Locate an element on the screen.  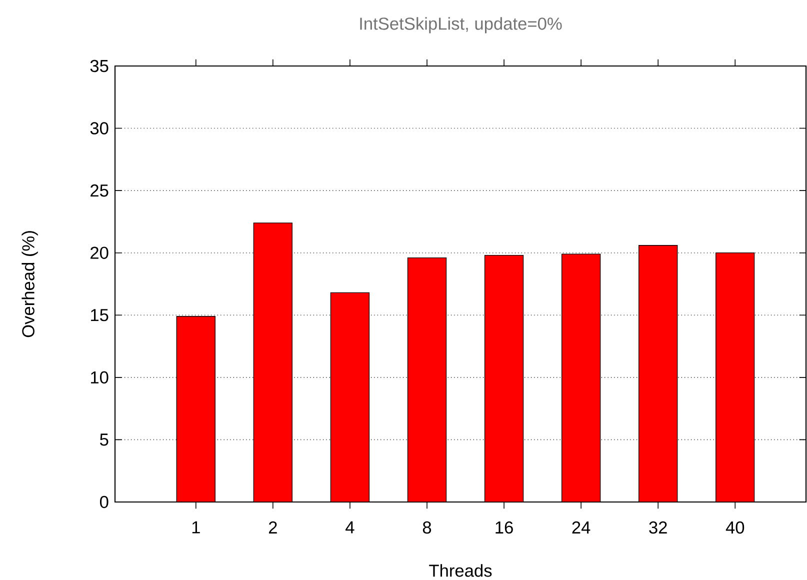
y-tick-label: 35 is located at coordinates (99, 66).